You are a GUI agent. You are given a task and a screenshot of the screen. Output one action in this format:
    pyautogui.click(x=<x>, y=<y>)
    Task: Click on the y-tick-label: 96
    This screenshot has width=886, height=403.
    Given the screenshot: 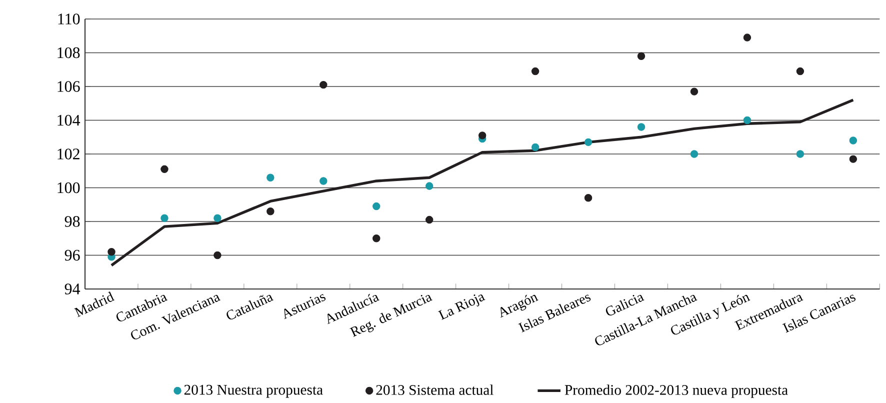 What is the action you would take?
    pyautogui.click(x=72, y=255)
    